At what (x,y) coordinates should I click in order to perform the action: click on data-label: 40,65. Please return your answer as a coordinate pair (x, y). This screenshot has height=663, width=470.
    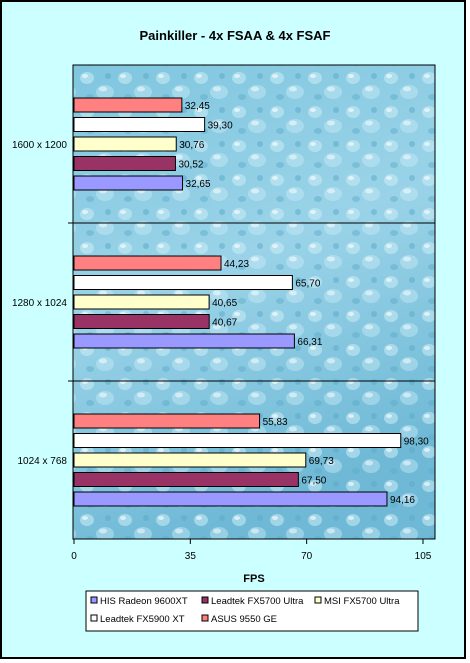
    Looking at the image, I should click on (224, 303).